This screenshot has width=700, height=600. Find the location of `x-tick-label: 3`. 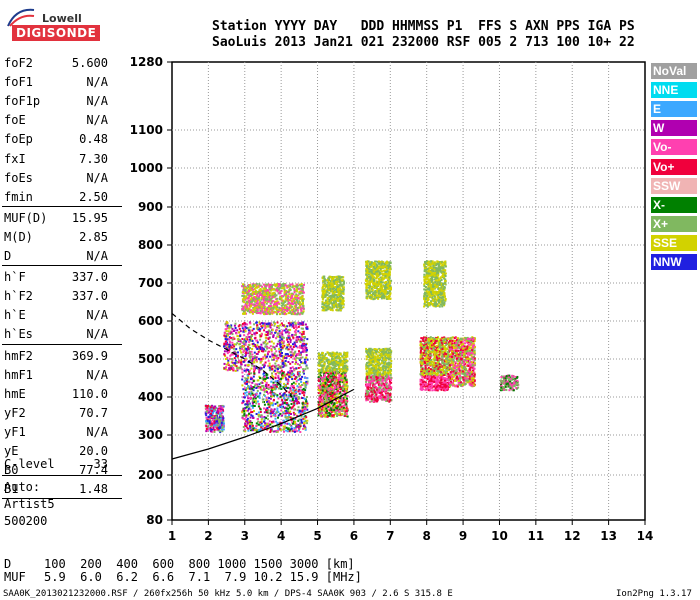

x-tick-label: 3 is located at coordinates (245, 536).